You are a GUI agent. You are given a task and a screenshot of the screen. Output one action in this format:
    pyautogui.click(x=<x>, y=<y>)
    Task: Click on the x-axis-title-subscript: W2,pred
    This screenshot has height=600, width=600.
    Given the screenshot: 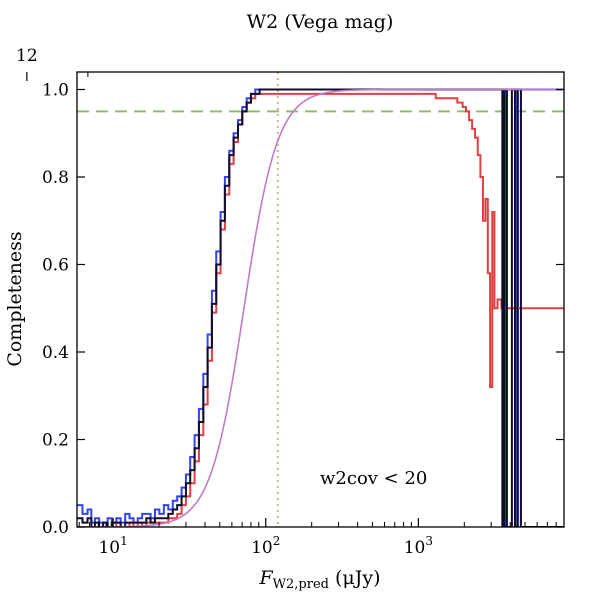 What is the action you would take?
    pyautogui.click(x=301, y=584)
    